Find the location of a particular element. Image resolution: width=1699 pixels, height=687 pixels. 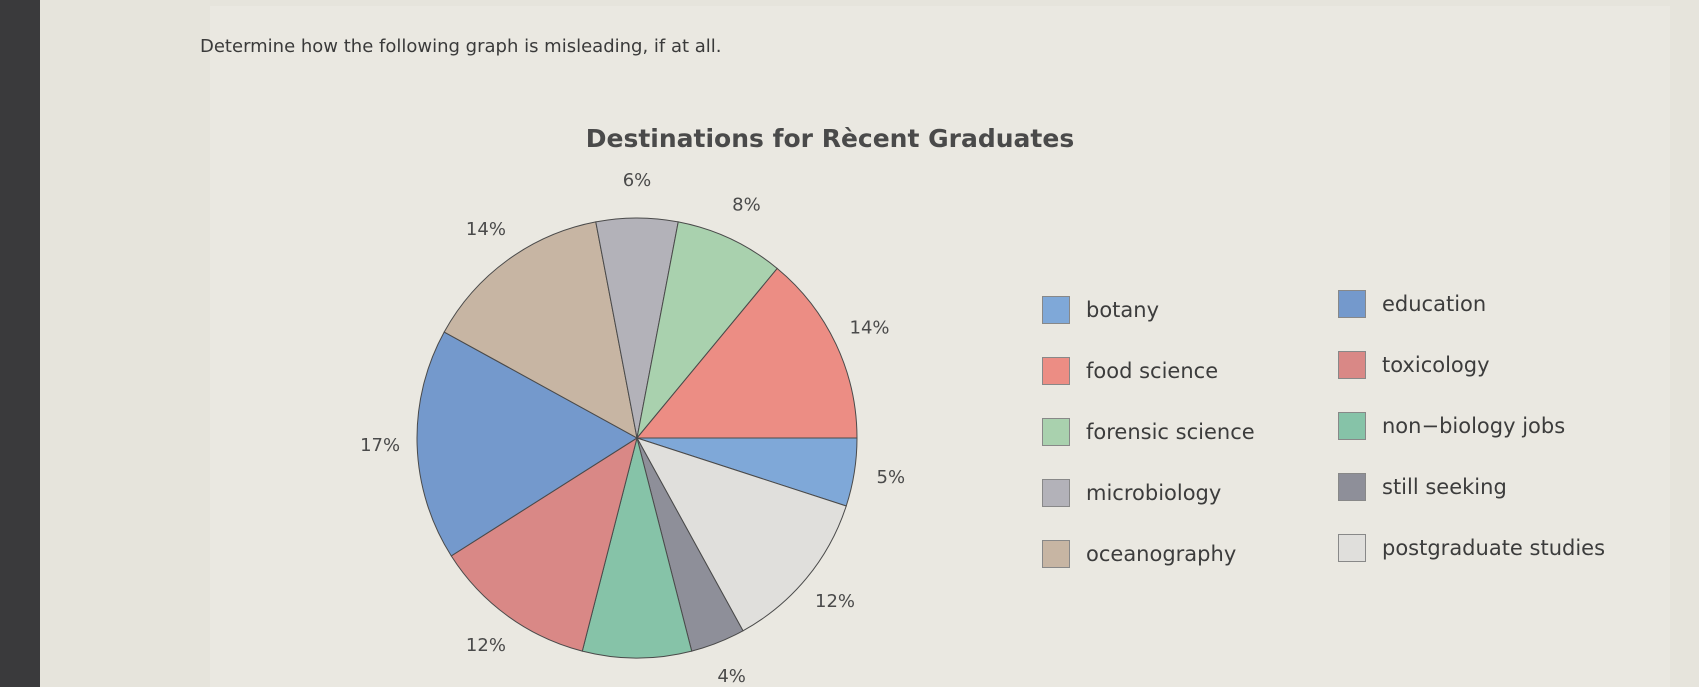

chart-title: Destinations for Rècent Graduates is located at coordinates (830, 138).